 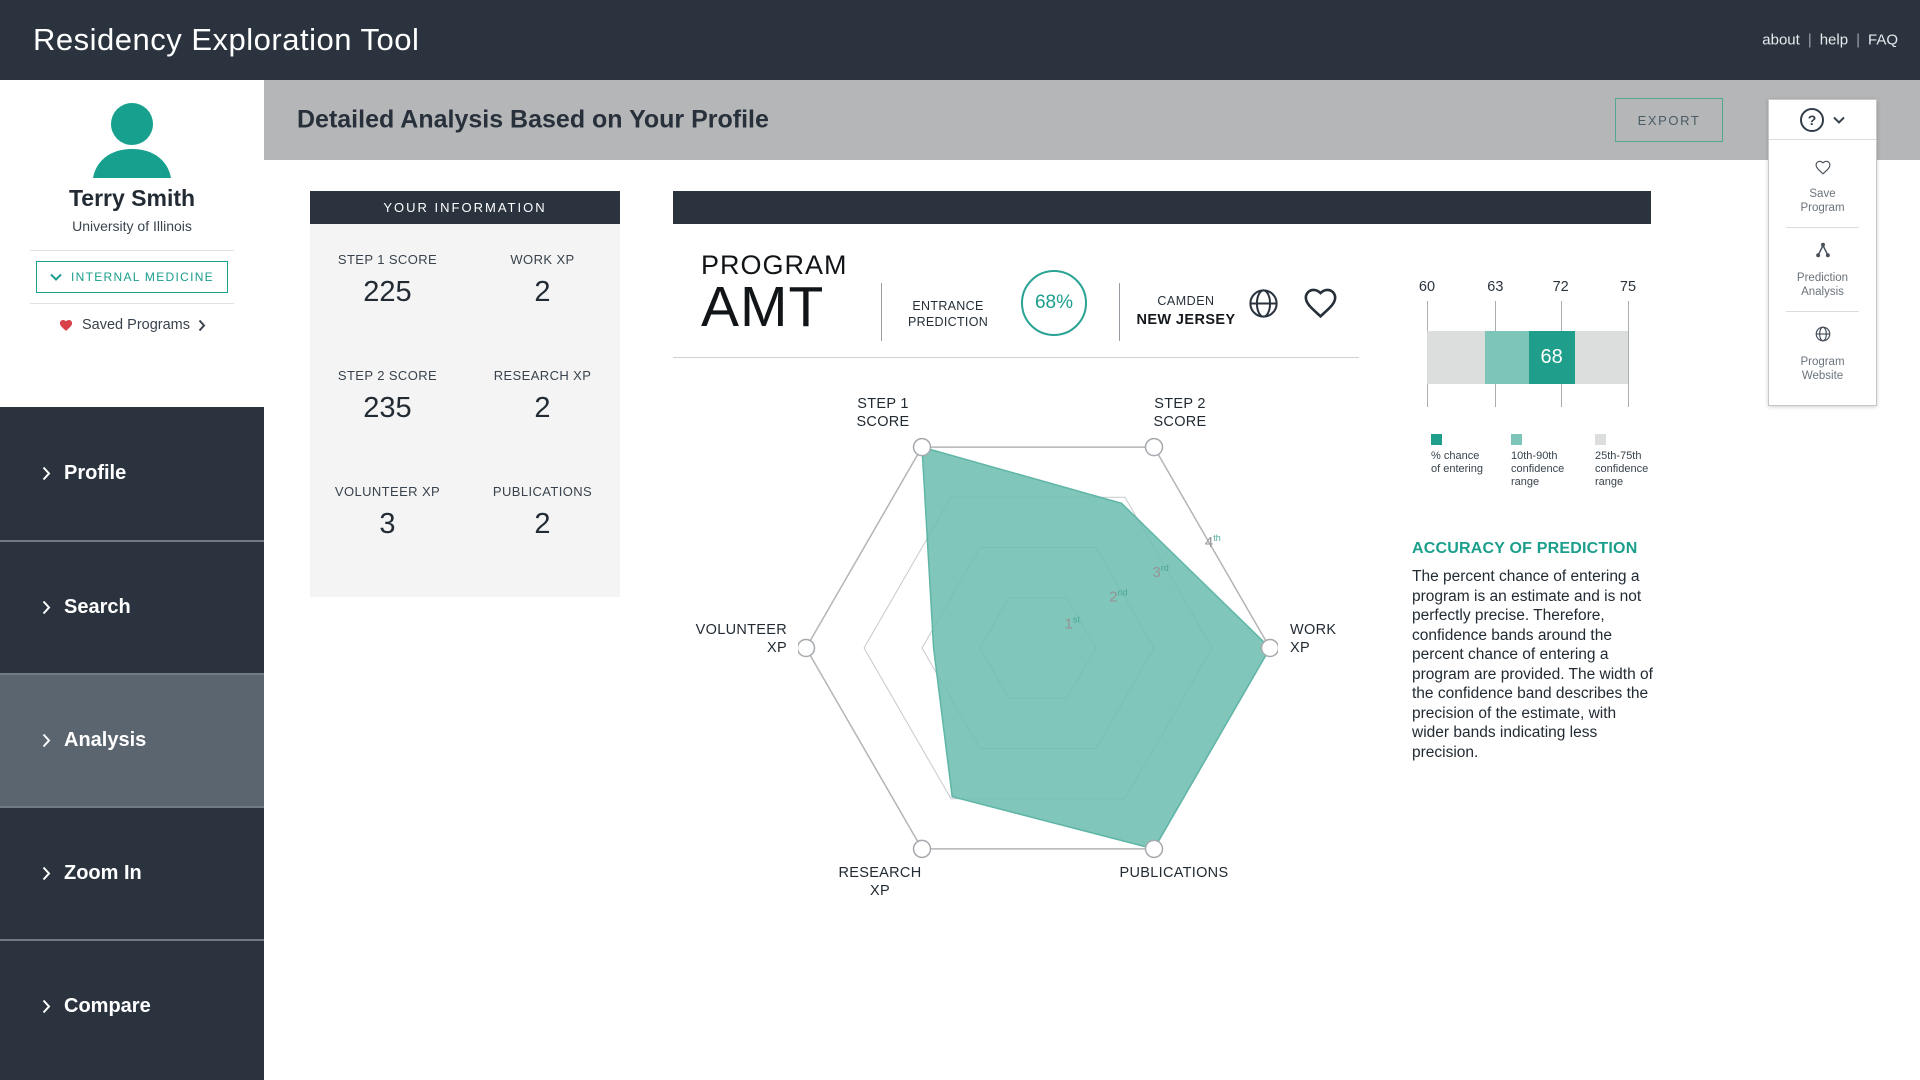 I want to click on sidebar-item-compare: Compare, so click(x=132, y=1005).